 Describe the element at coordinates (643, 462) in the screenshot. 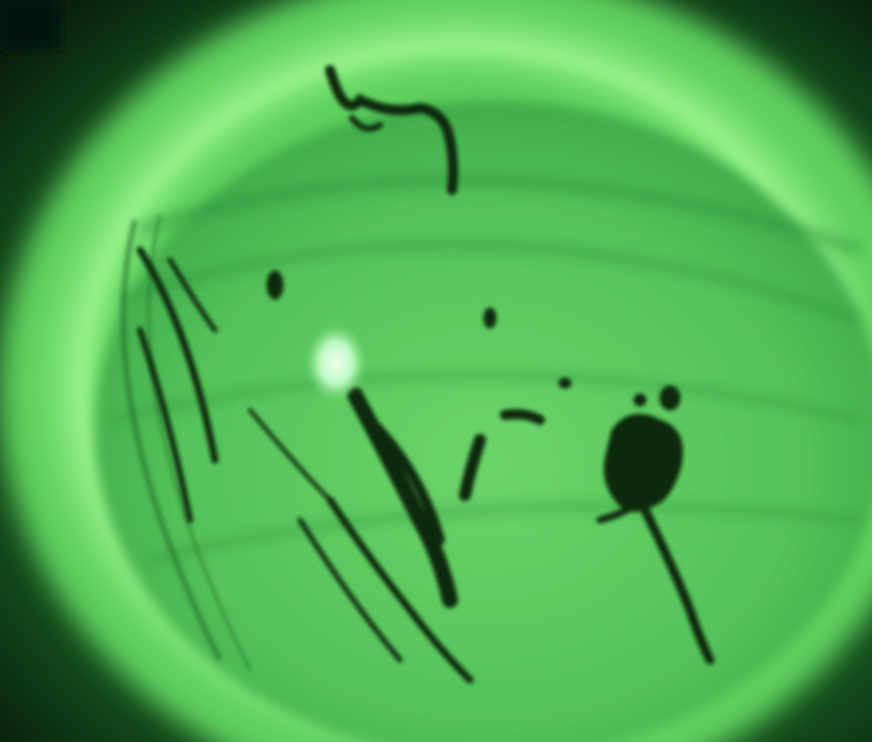

I see `deposit-right-blotch` at that location.